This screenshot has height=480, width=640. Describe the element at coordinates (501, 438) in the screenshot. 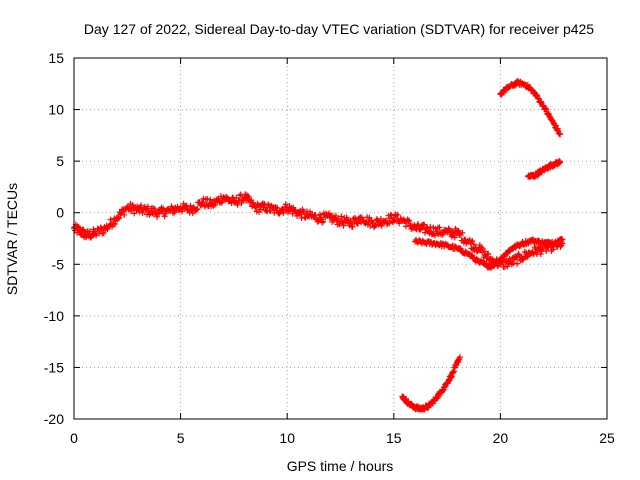

I see `x-tick-label: 20` at that location.